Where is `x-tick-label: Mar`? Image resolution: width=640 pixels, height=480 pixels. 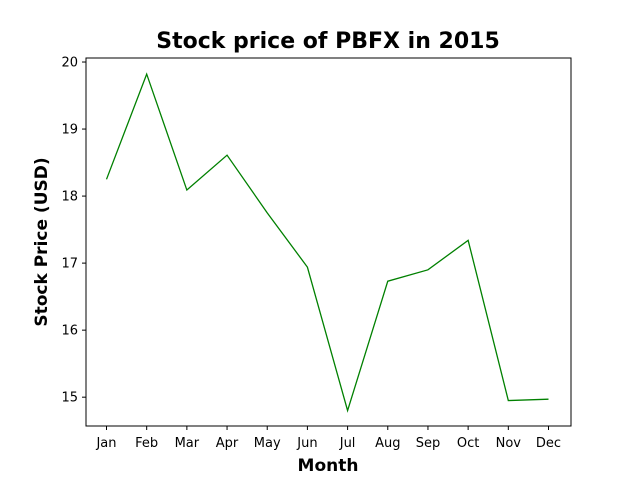
x-tick-label: Mar is located at coordinates (187, 443).